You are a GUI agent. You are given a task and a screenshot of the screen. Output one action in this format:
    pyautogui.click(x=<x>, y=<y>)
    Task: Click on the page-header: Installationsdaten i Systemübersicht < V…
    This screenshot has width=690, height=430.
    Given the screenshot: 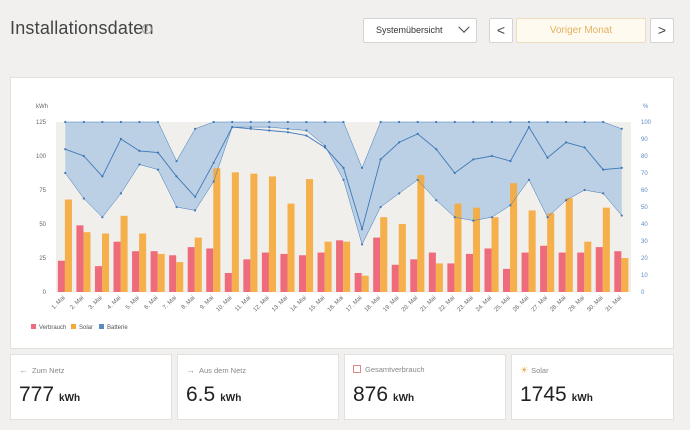 What is the action you would take?
    pyautogui.click(x=345, y=28)
    